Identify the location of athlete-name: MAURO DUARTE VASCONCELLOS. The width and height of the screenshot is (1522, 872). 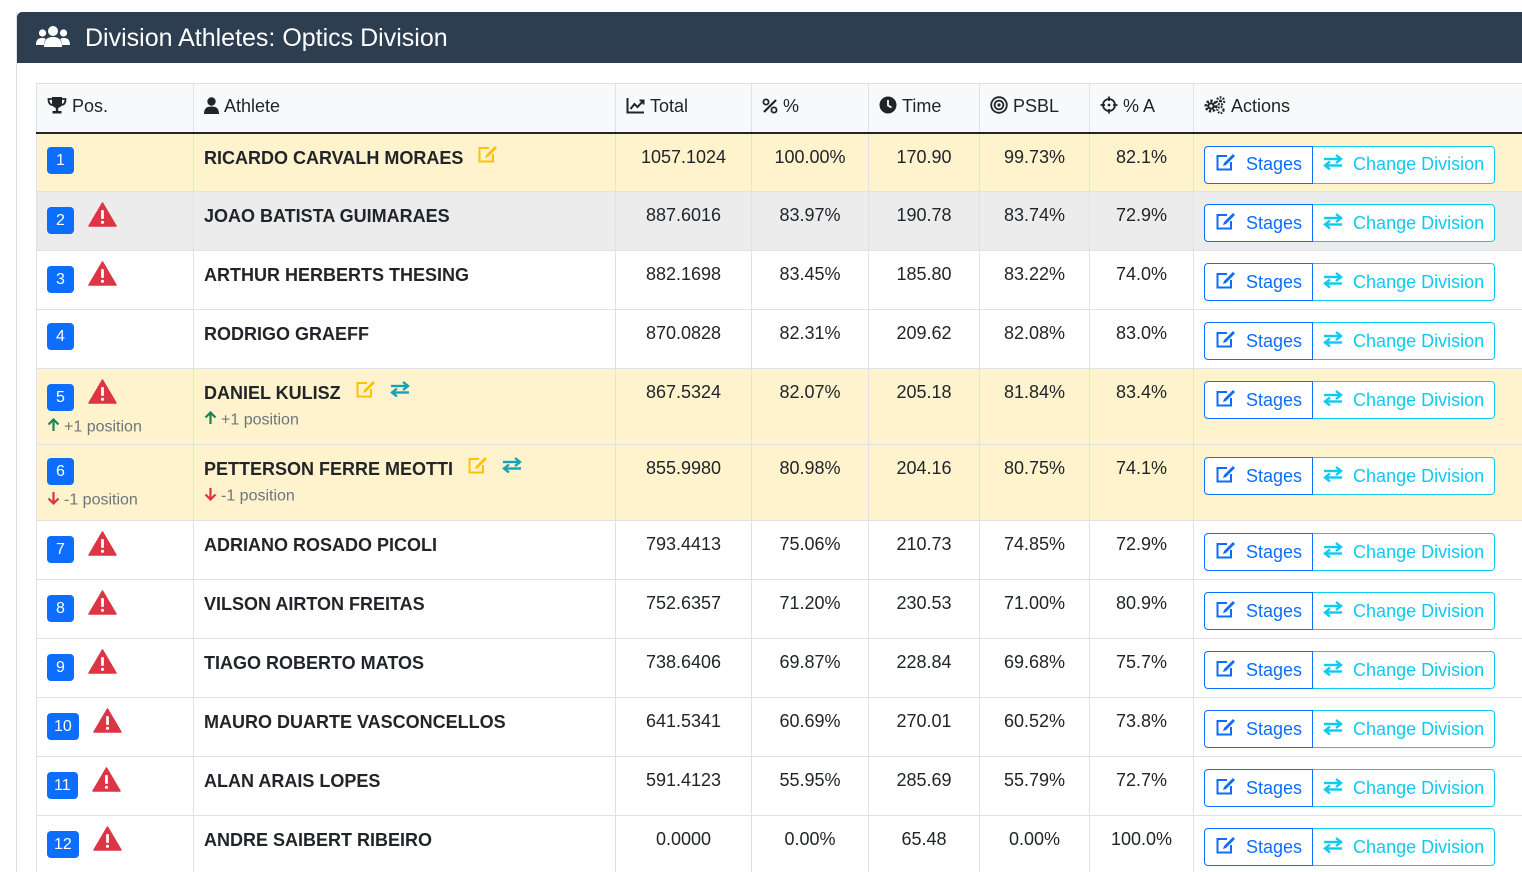
(355, 721).